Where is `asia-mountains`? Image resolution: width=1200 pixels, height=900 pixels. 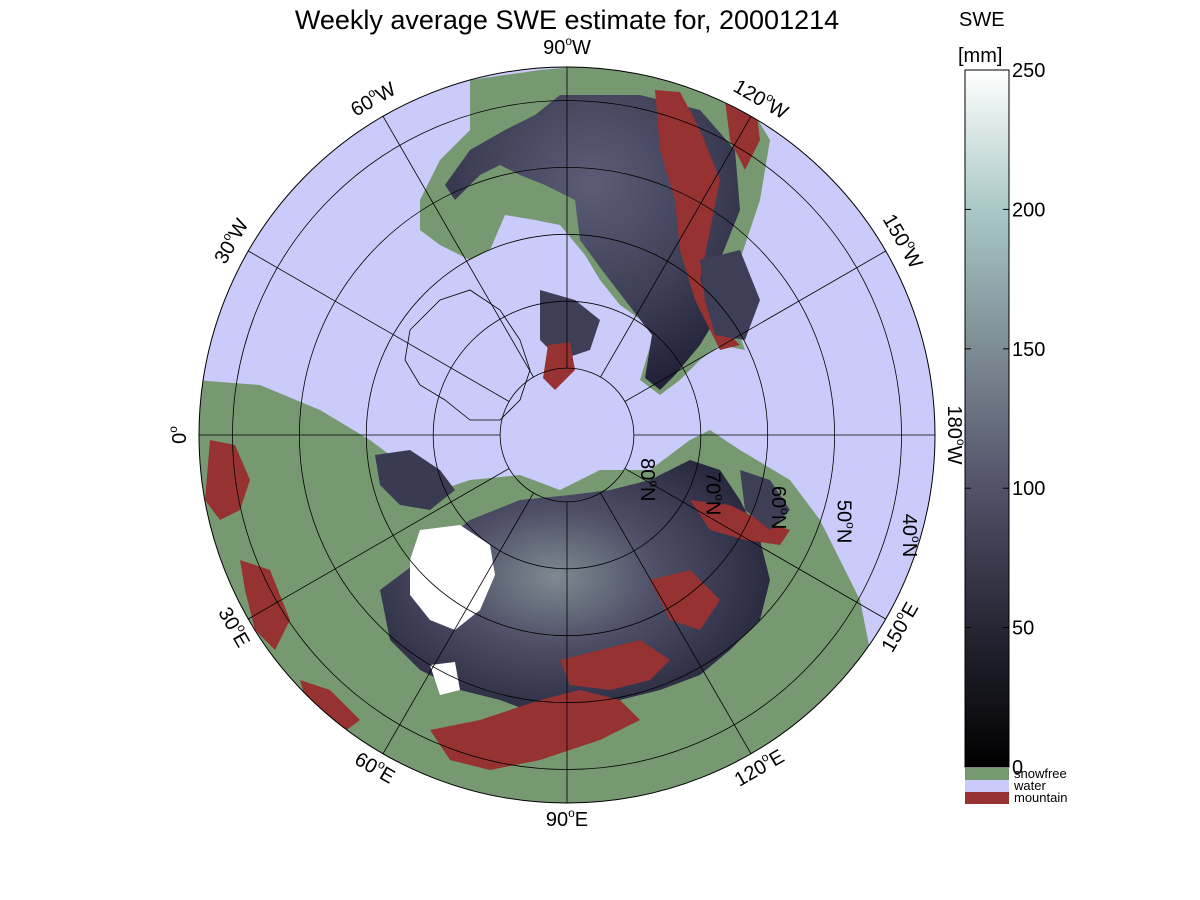 asia-mountains is located at coordinates (610, 635).